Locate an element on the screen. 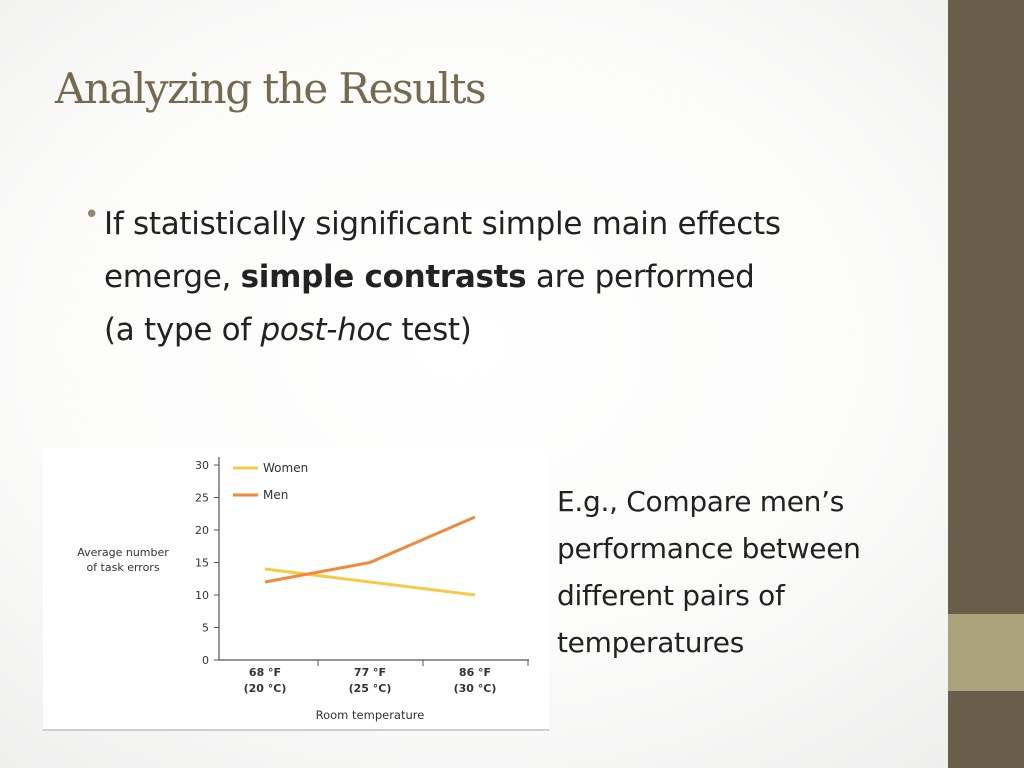 The height and width of the screenshot is (768, 1024). series-line-men is located at coordinates (370, 549).